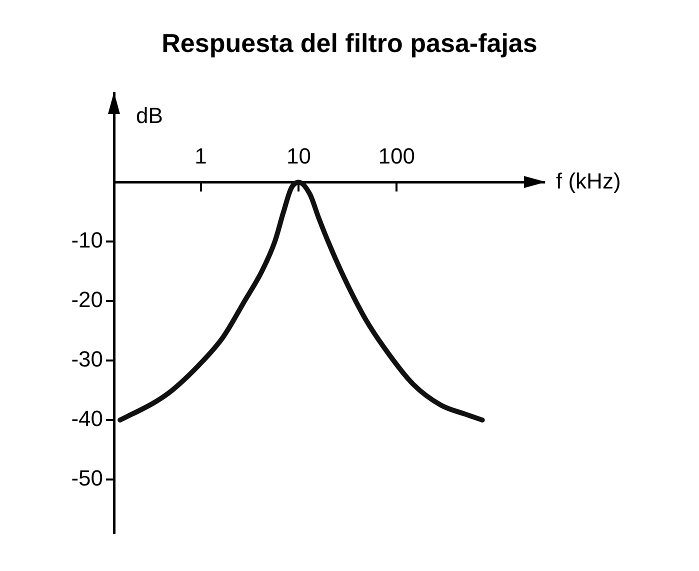  What do you see at coordinates (349, 43) in the screenshot?
I see `chart-title: Respuesta del filtro pasa-fajas` at bounding box center [349, 43].